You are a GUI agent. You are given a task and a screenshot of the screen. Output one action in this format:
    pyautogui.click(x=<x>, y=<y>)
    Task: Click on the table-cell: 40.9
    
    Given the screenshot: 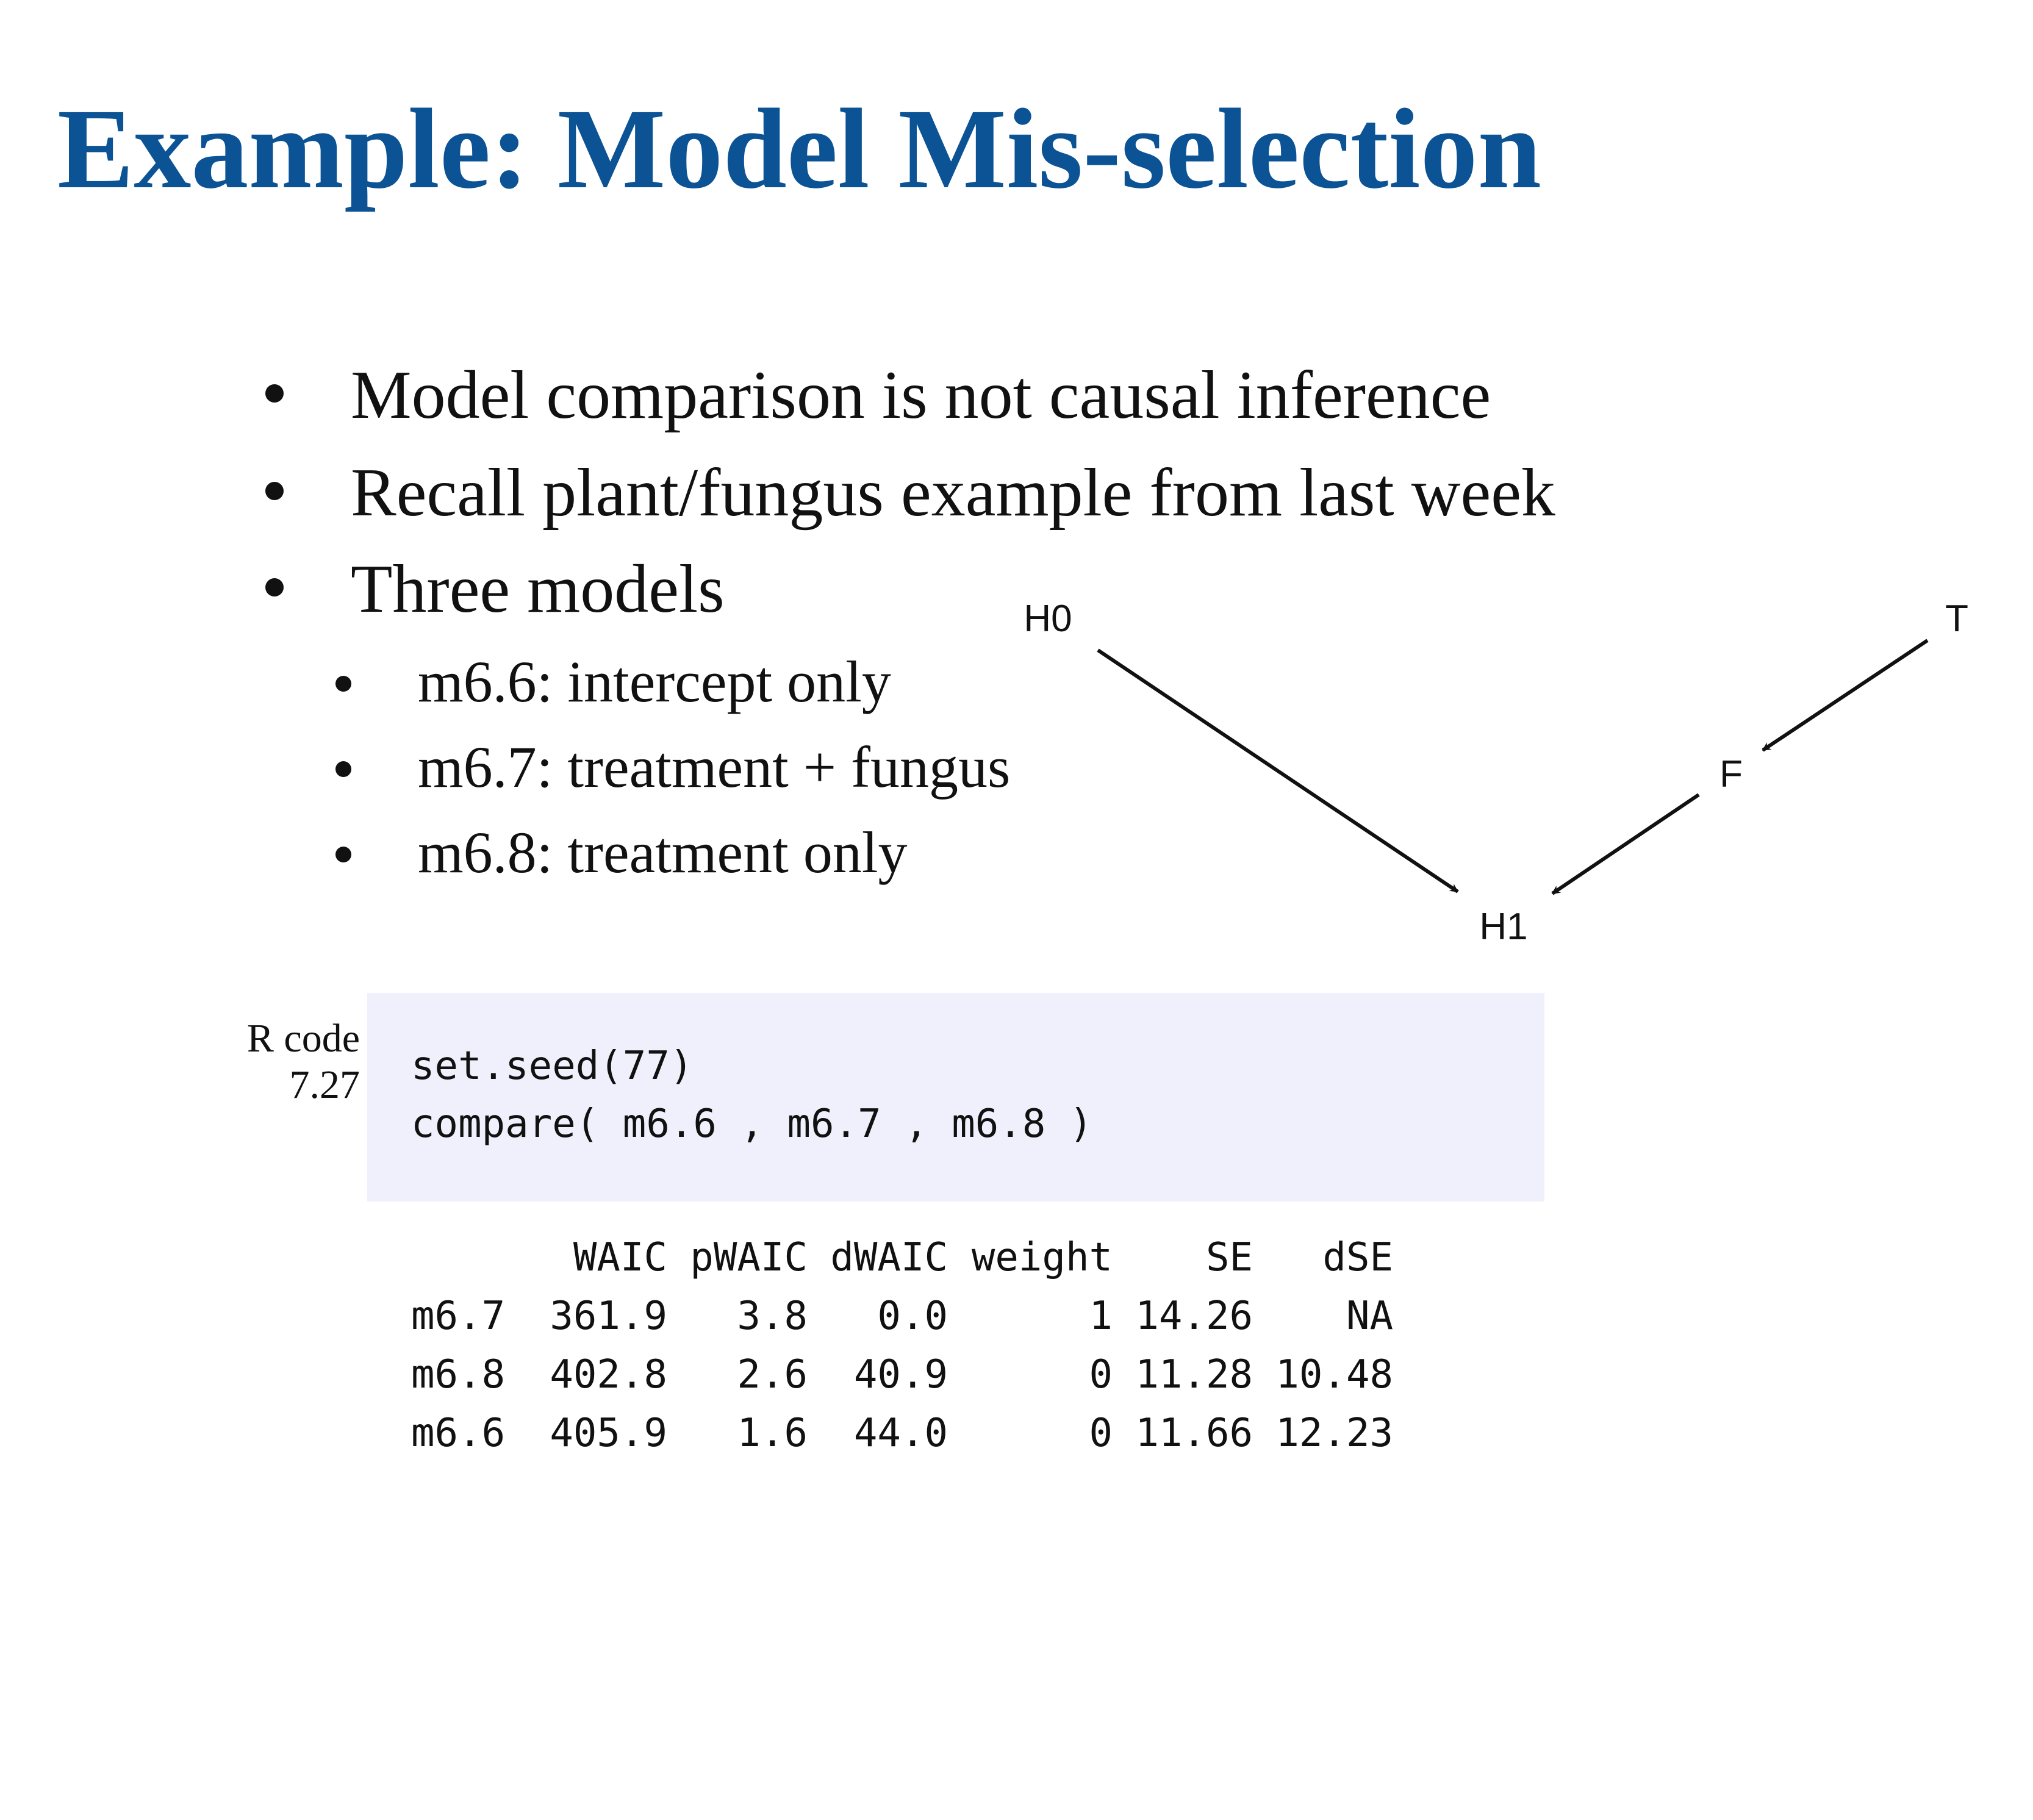 What is the action you would take?
    pyautogui.click(x=900, y=1374)
    